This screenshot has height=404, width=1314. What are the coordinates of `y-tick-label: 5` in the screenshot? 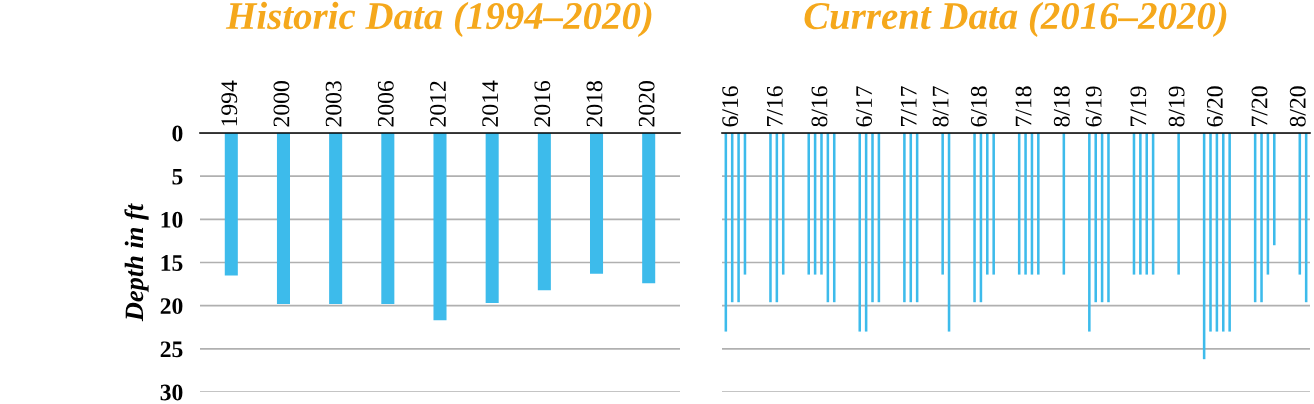 It's located at (177, 176).